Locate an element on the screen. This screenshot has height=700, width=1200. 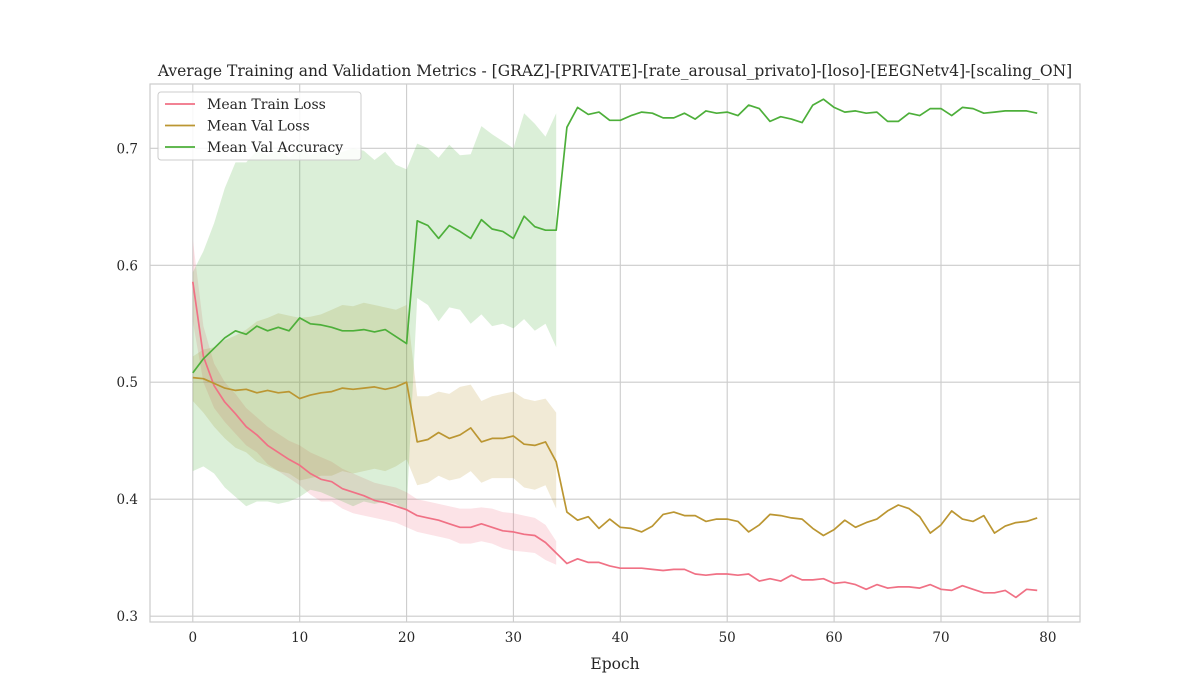
y-tick-label: 0.3 is located at coordinates (127, 617).